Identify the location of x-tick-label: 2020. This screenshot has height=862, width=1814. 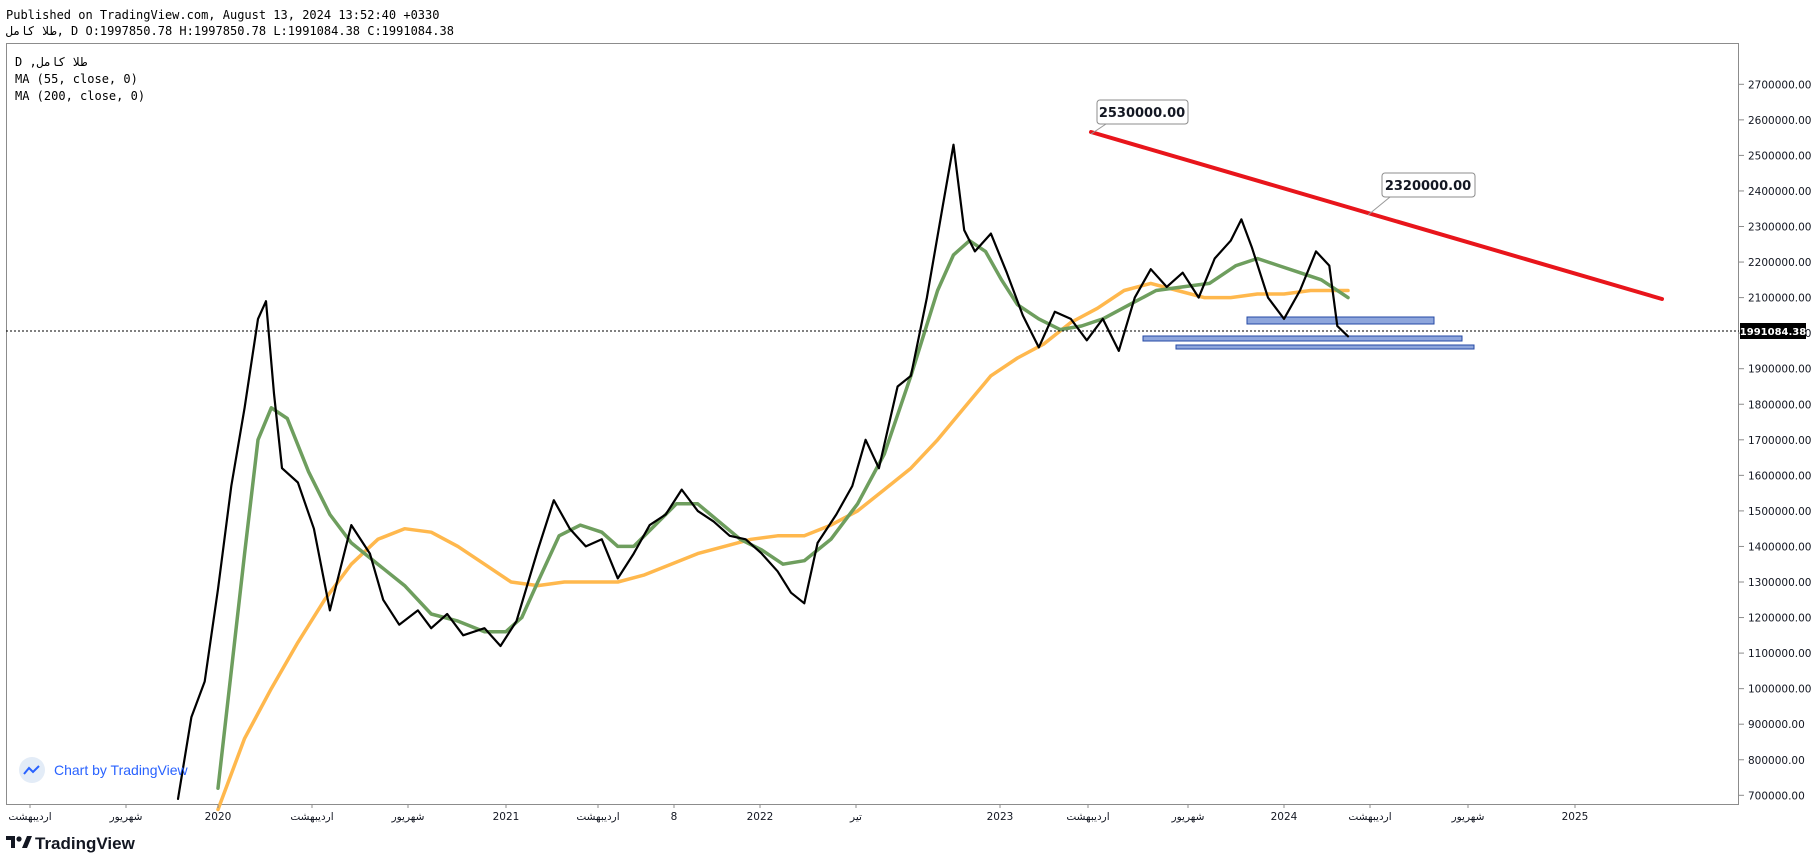
(218, 817).